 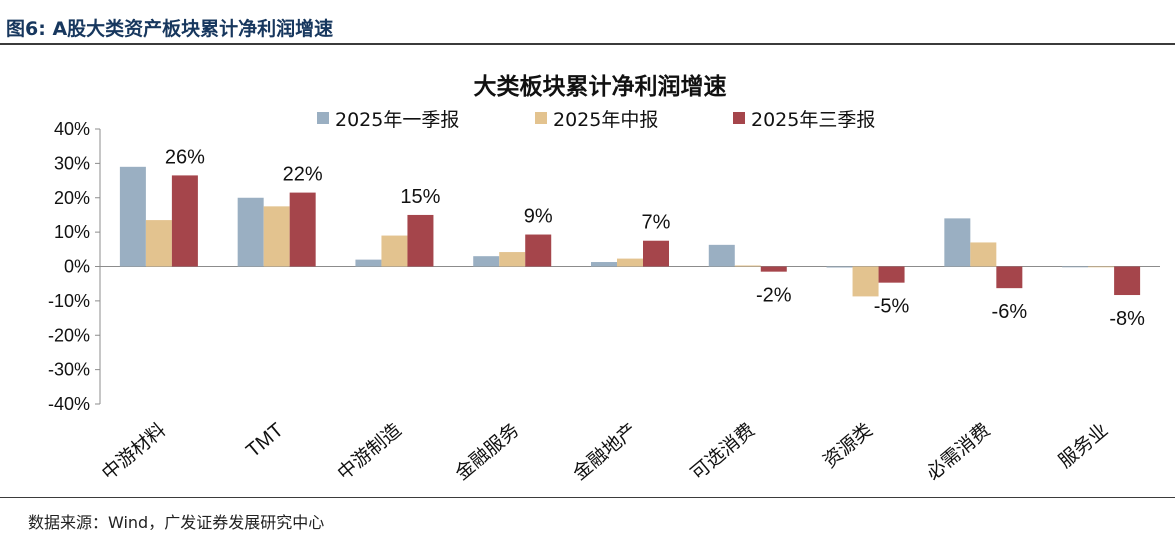 What do you see at coordinates (541, 118) in the screenshot?
I see `legend-swatch-2025年中报` at bounding box center [541, 118].